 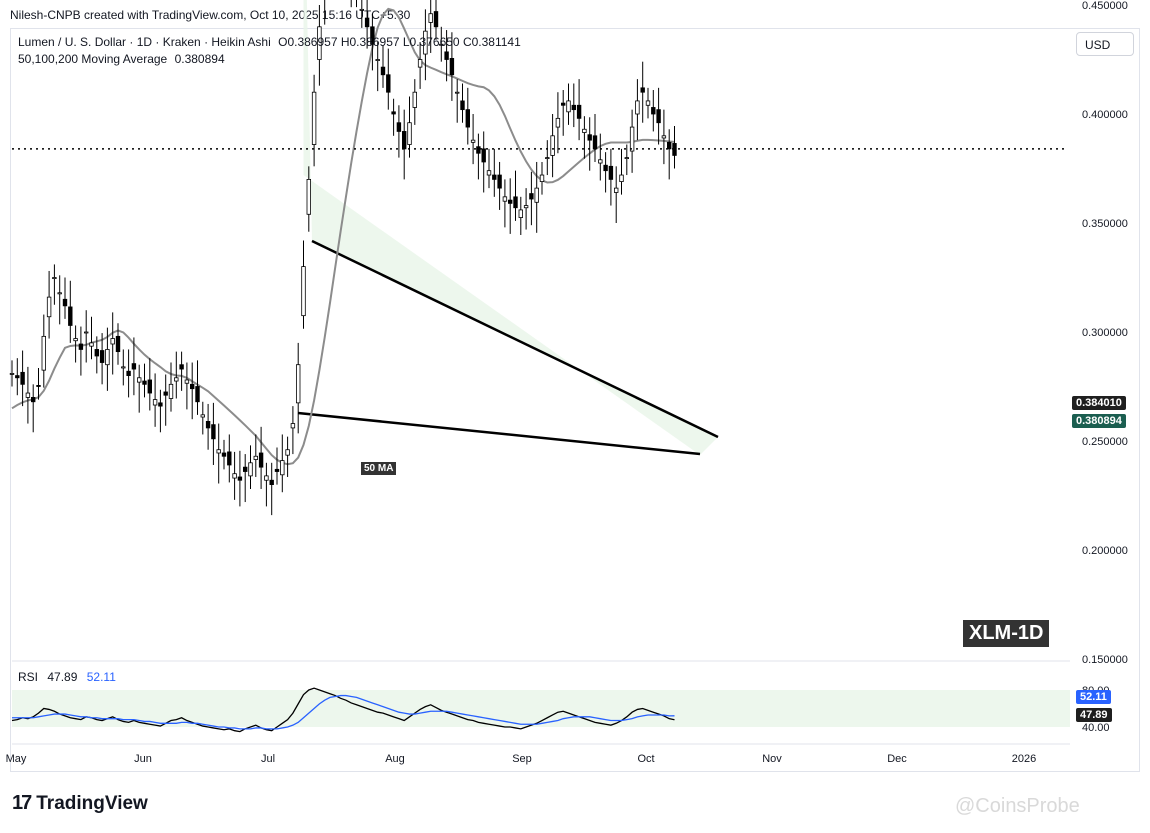 What do you see at coordinates (93, 59) in the screenshot?
I see `ma-label: 50,100,200 Moving Average` at bounding box center [93, 59].